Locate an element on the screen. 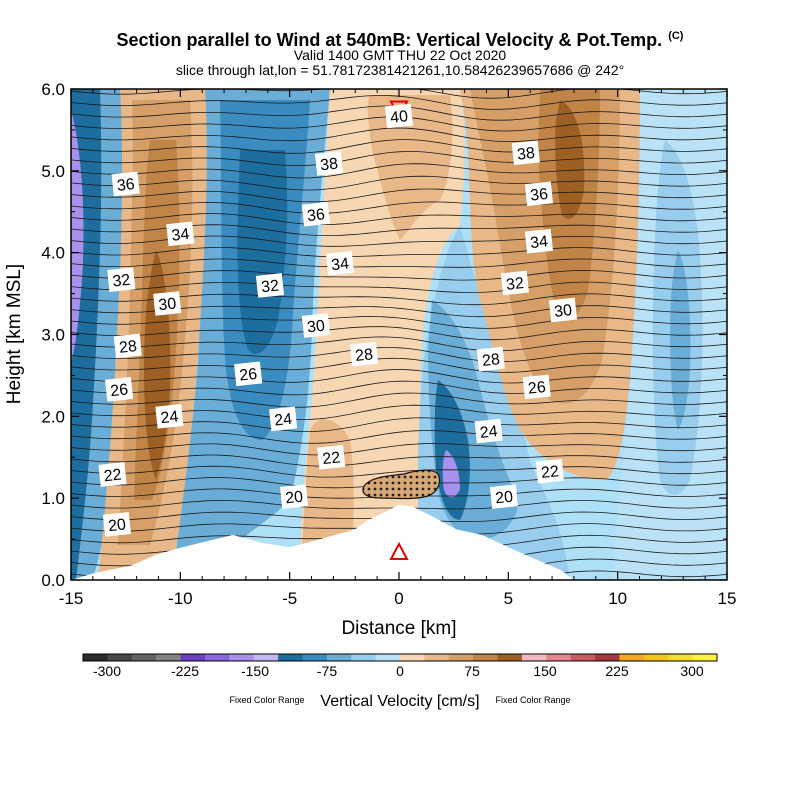 The height and width of the screenshot is (800, 800). x-tick-label: 10 is located at coordinates (617, 598).